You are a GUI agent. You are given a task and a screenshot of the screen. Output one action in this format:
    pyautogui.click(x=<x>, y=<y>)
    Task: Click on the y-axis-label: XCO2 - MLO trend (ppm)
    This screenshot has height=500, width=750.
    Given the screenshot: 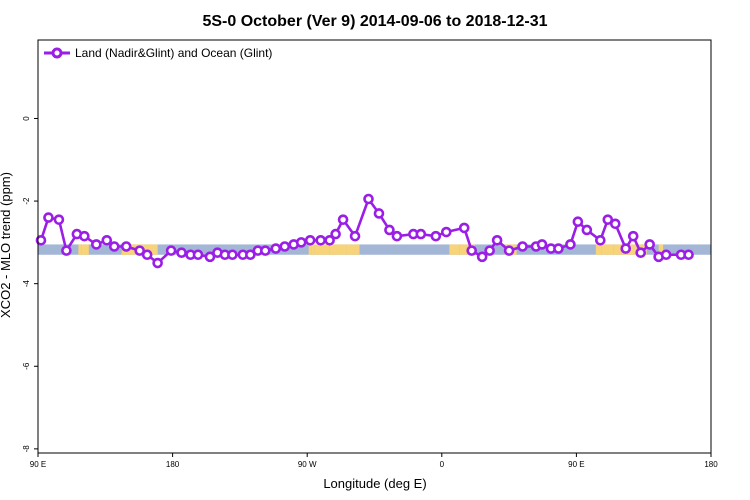 What is the action you would take?
    pyautogui.click(x=6, y=245)
    